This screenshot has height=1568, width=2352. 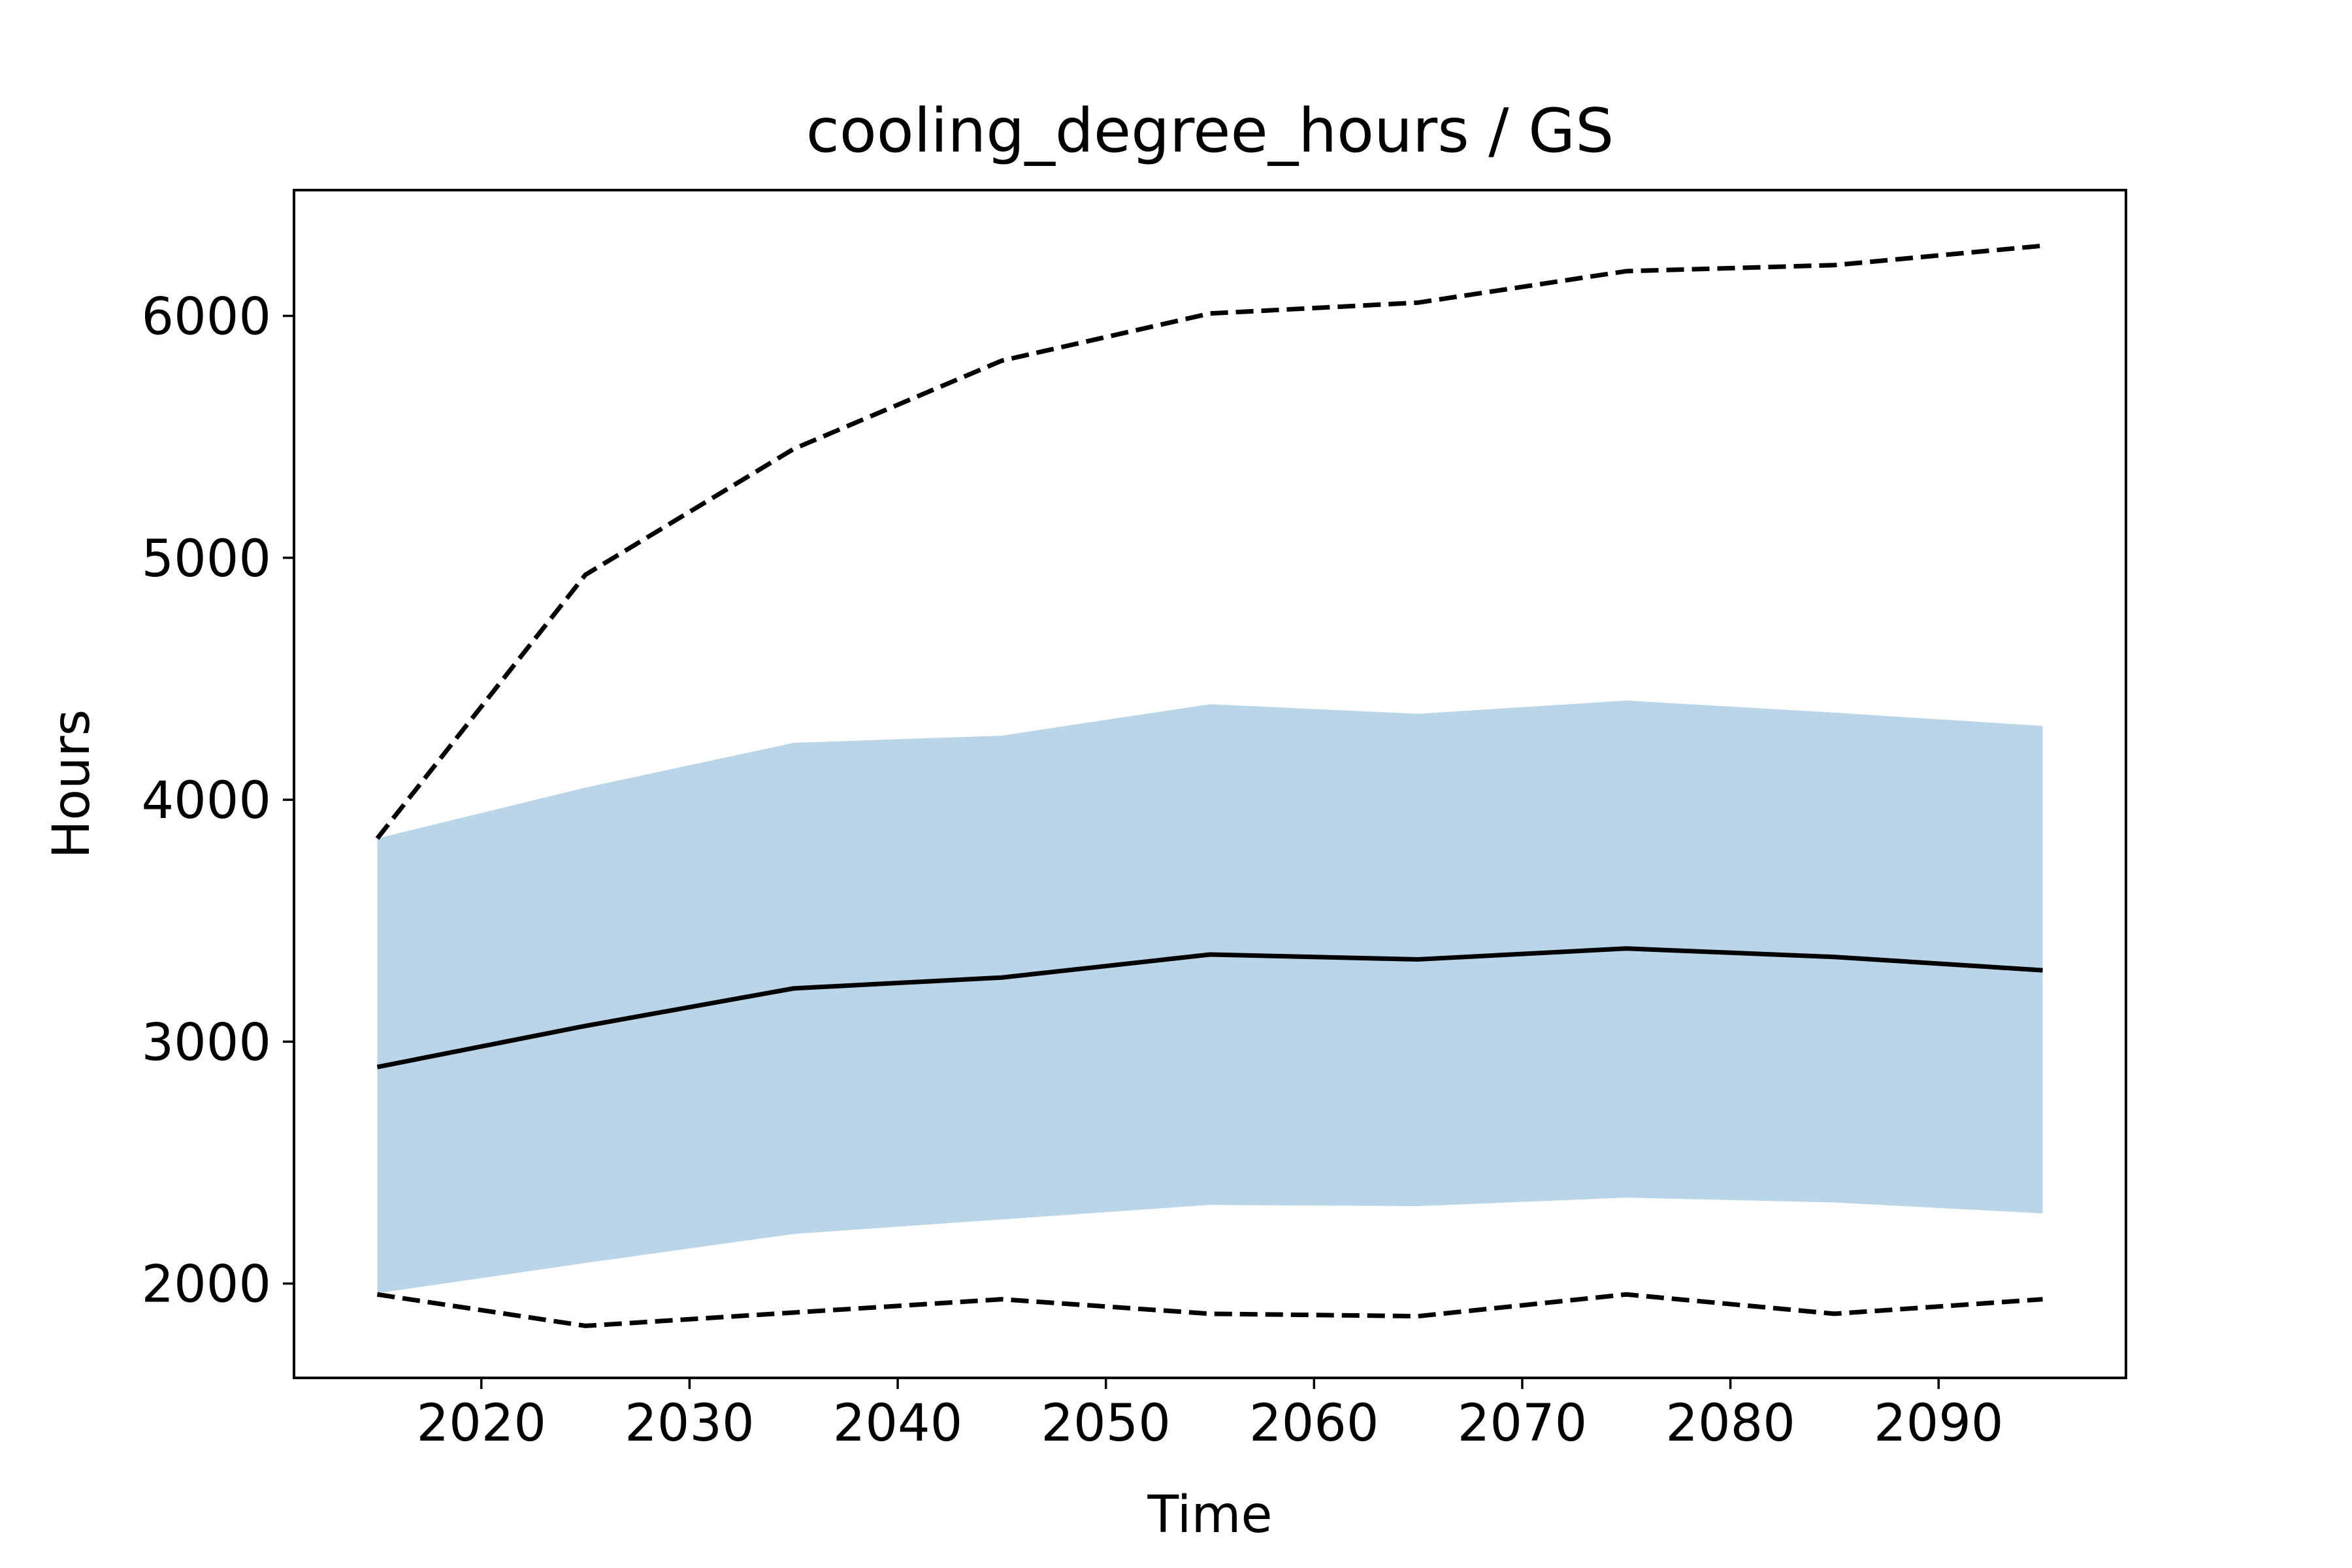 What do you see at coordinates (1314, 1423) in the screenshot?
I see `x-tick-label: 2060` at bounding box center [1314, 1423].